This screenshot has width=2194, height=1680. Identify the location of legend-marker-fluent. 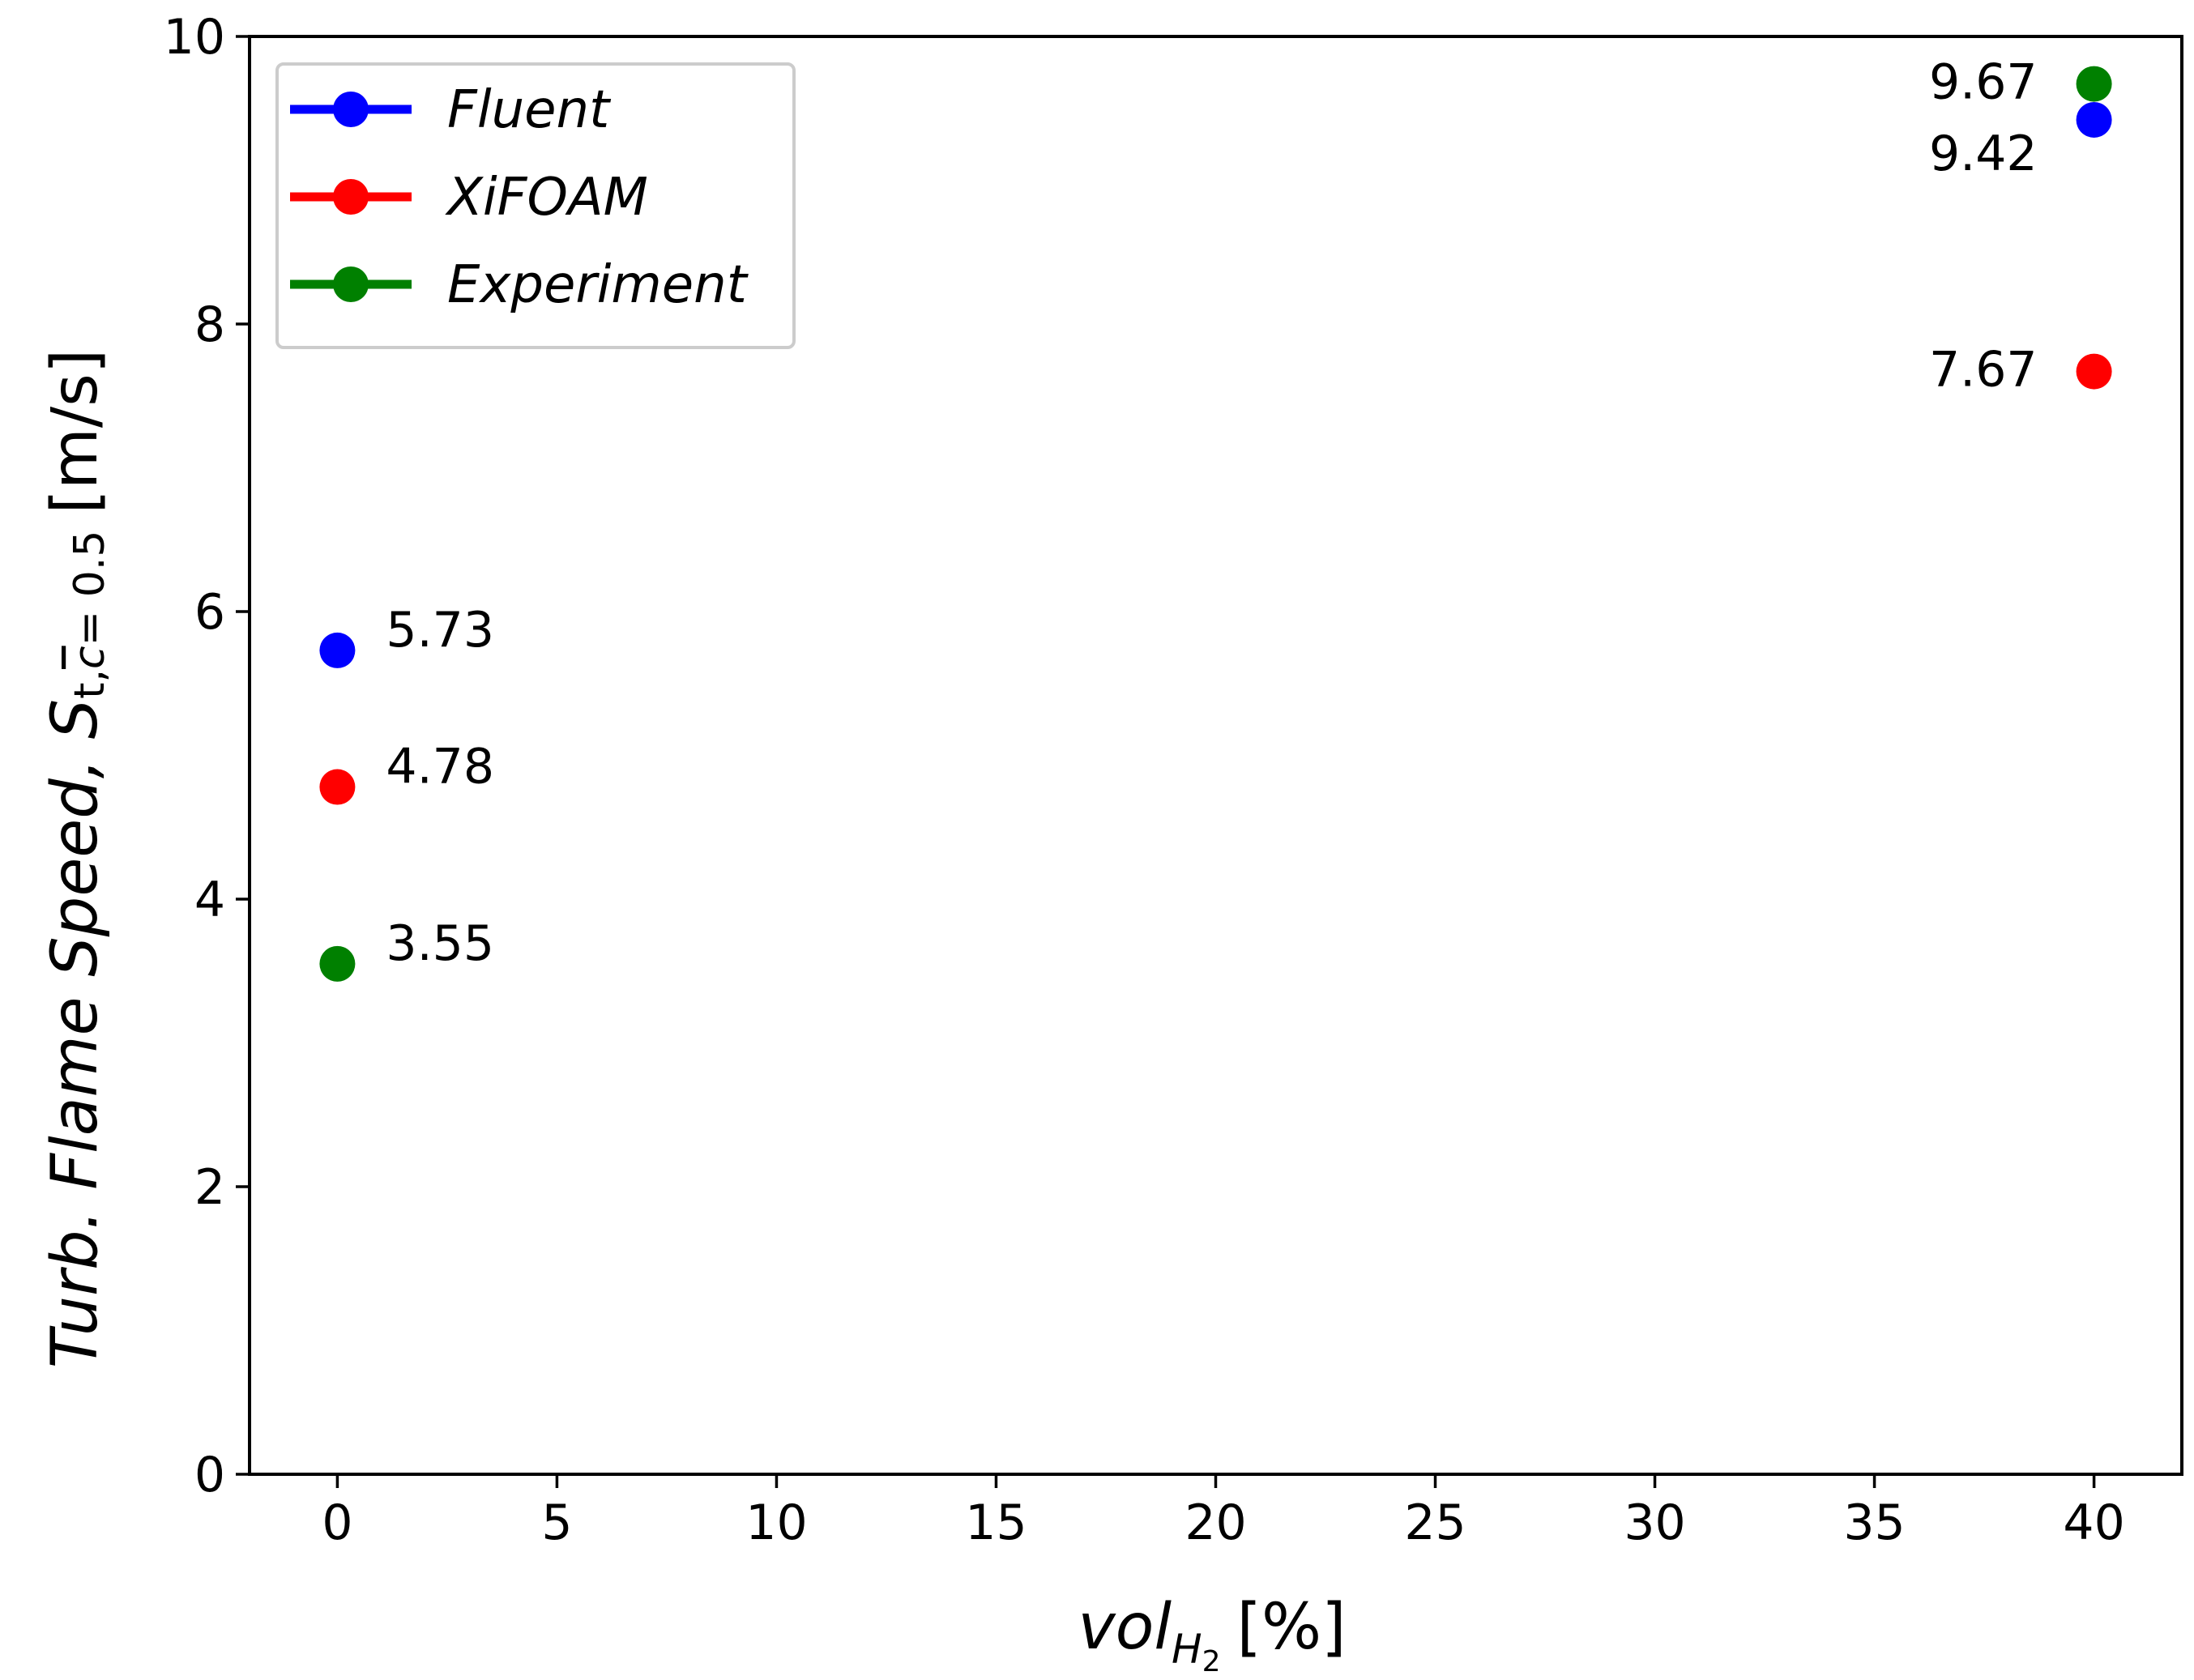
(351, 110).